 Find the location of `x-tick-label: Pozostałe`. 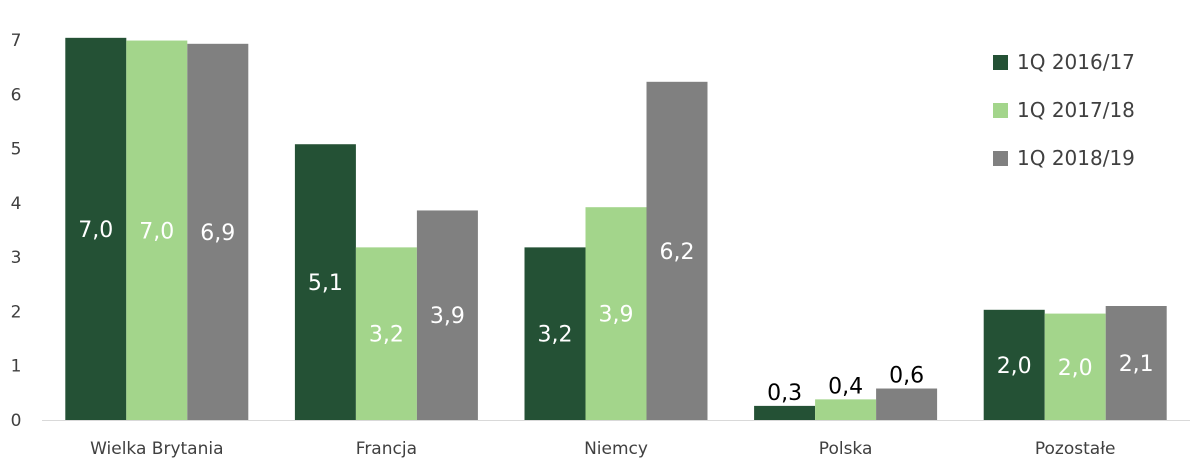

x-tick-label: Pozostałe is located at coordinates (1075, 449).